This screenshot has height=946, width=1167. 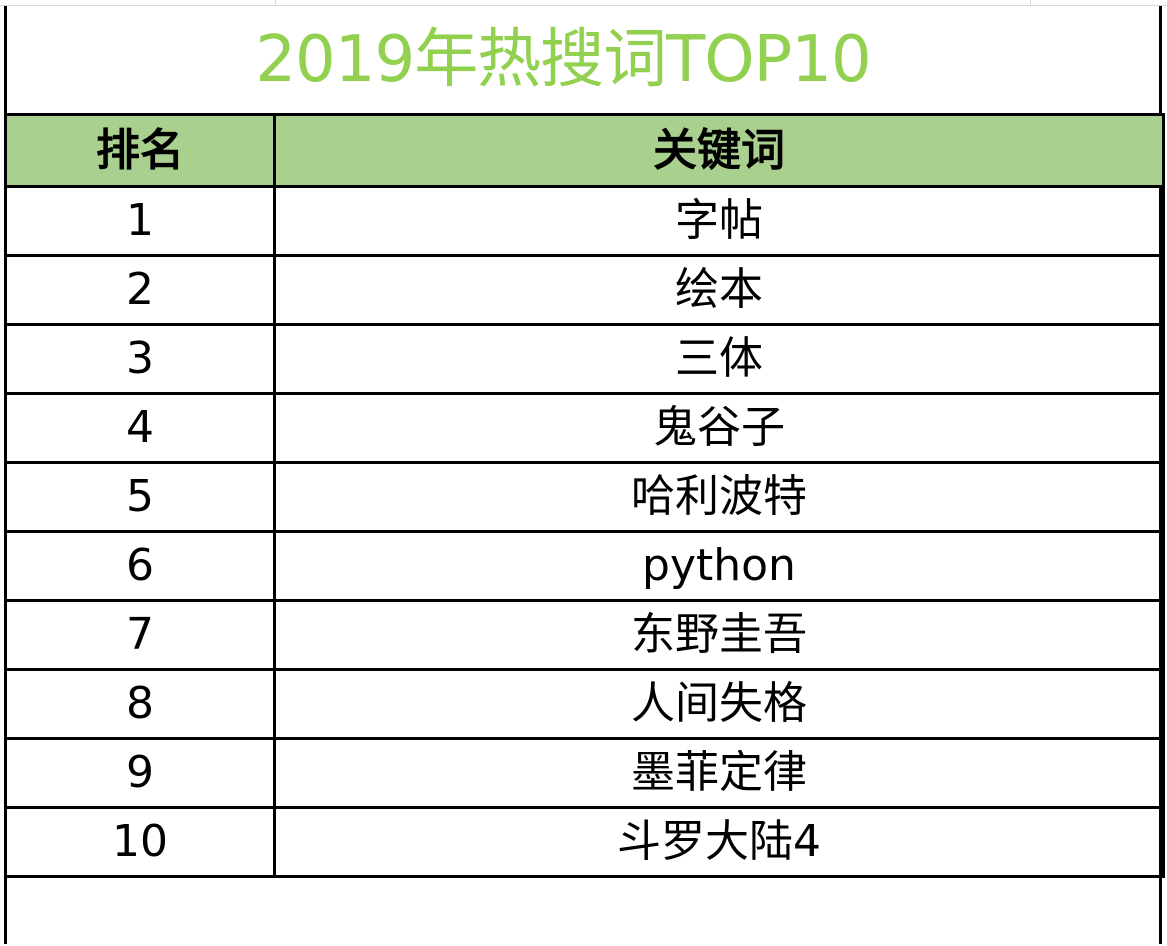 I want to click on table-row: 7 东野圭吾, so click(x=584, y=635).